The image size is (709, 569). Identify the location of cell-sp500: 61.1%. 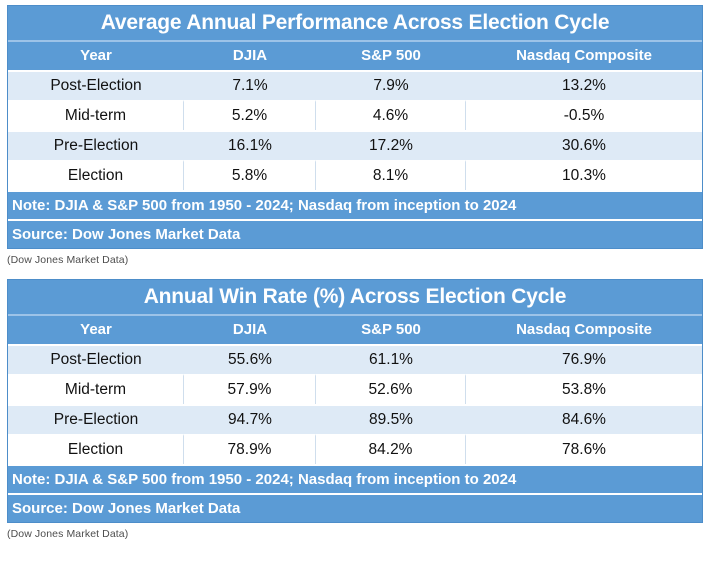
(391, 359).